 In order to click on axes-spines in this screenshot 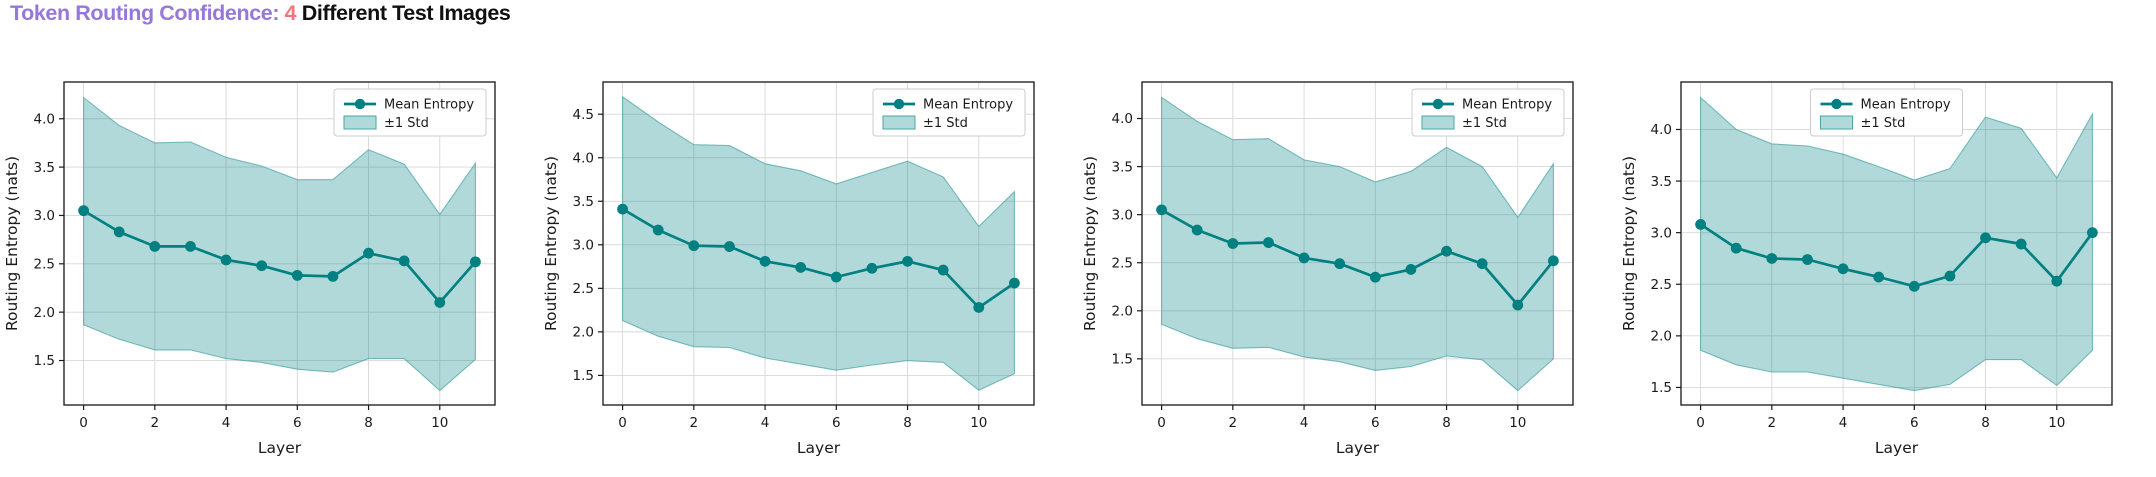, I will do `click(1896, 243)`.